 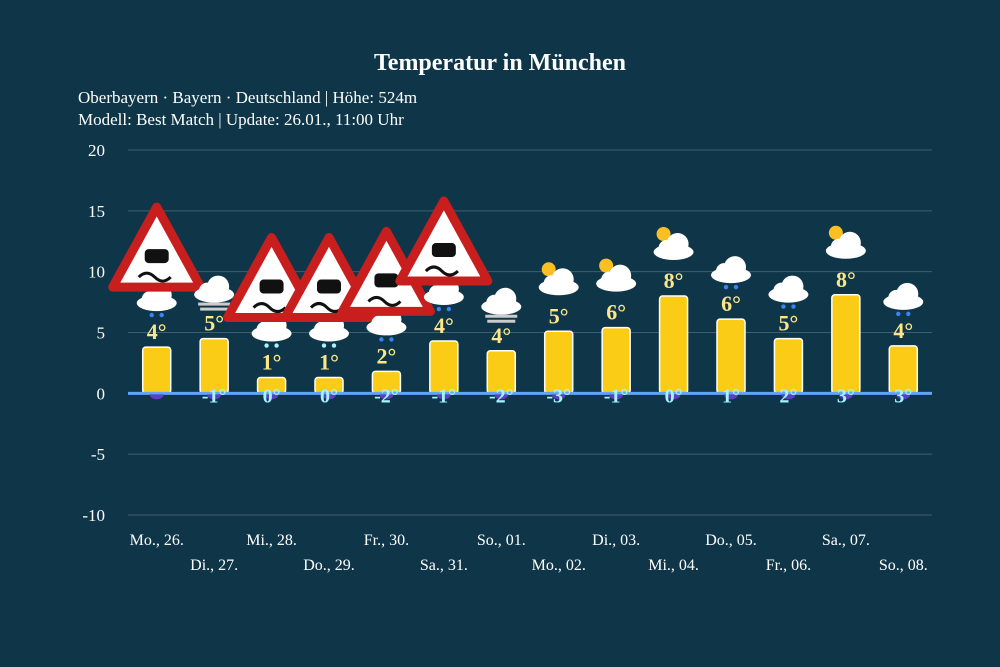 What do you see at coordinates (101, 333) in the screenshot?
I see `y-tick-label: 5` at bounding box center [101, 333].